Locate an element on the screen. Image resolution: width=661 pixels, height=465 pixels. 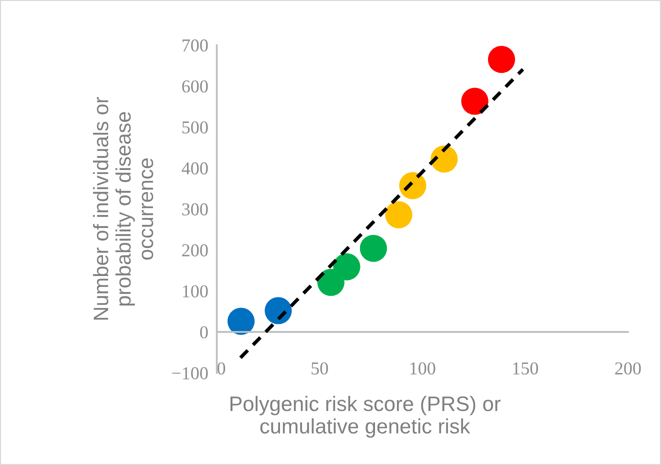
y-axis-title: Number of individuals or probability of disease occurrence is located at coordinates (123, 208).